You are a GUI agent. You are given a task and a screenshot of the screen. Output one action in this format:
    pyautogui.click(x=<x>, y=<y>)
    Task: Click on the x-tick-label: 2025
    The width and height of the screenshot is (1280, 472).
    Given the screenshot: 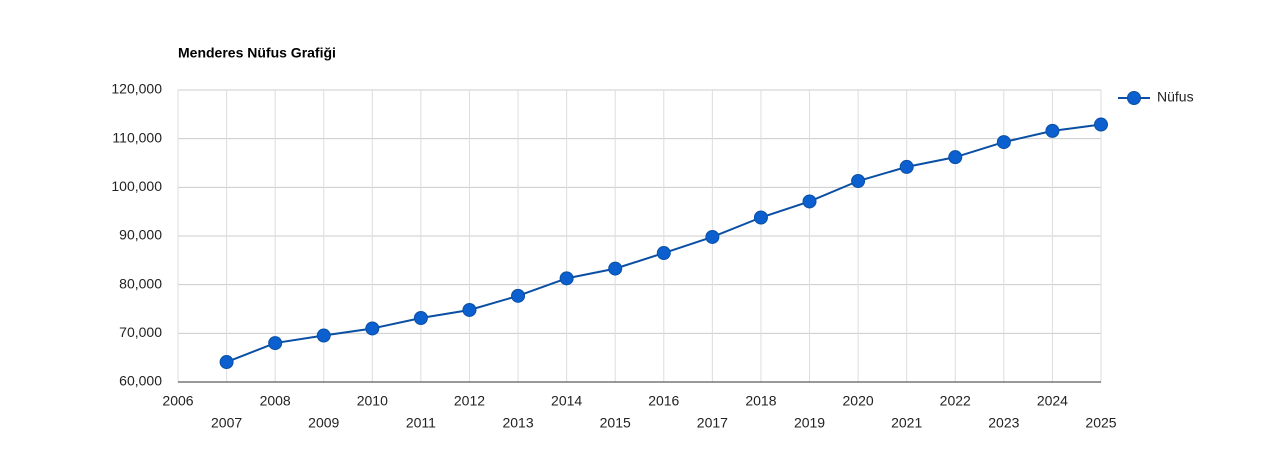 What is the action you would take?
    pyautogui.click(x=1100, y=423)
    